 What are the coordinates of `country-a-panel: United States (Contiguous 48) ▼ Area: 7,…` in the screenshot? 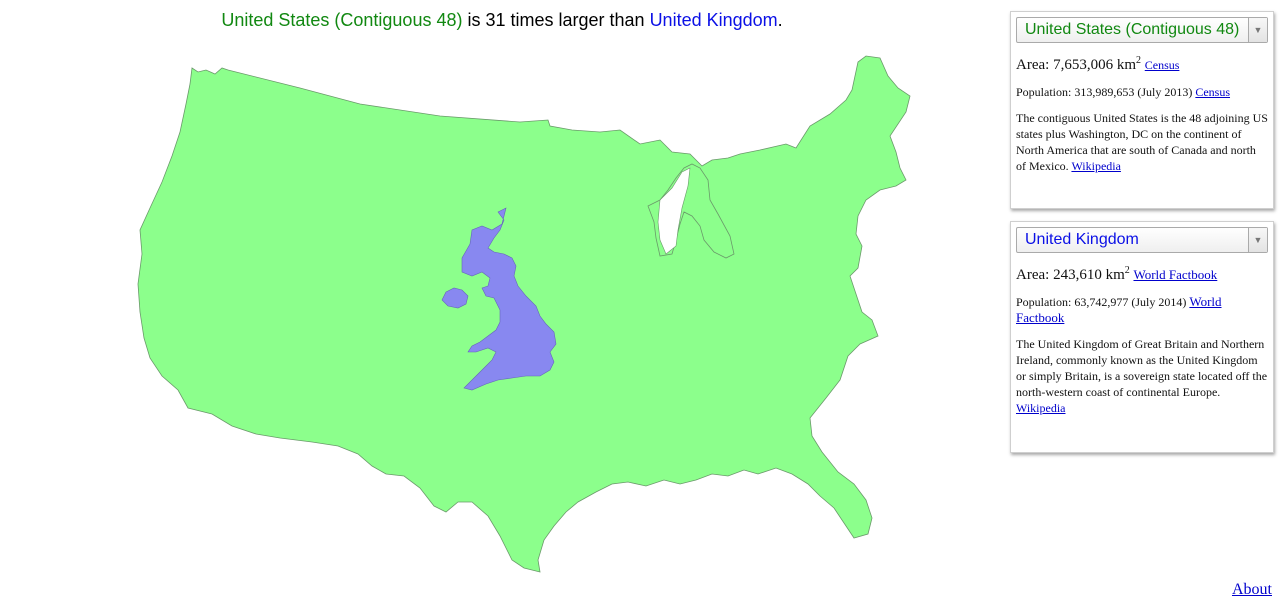 It's located at (1142, 110).